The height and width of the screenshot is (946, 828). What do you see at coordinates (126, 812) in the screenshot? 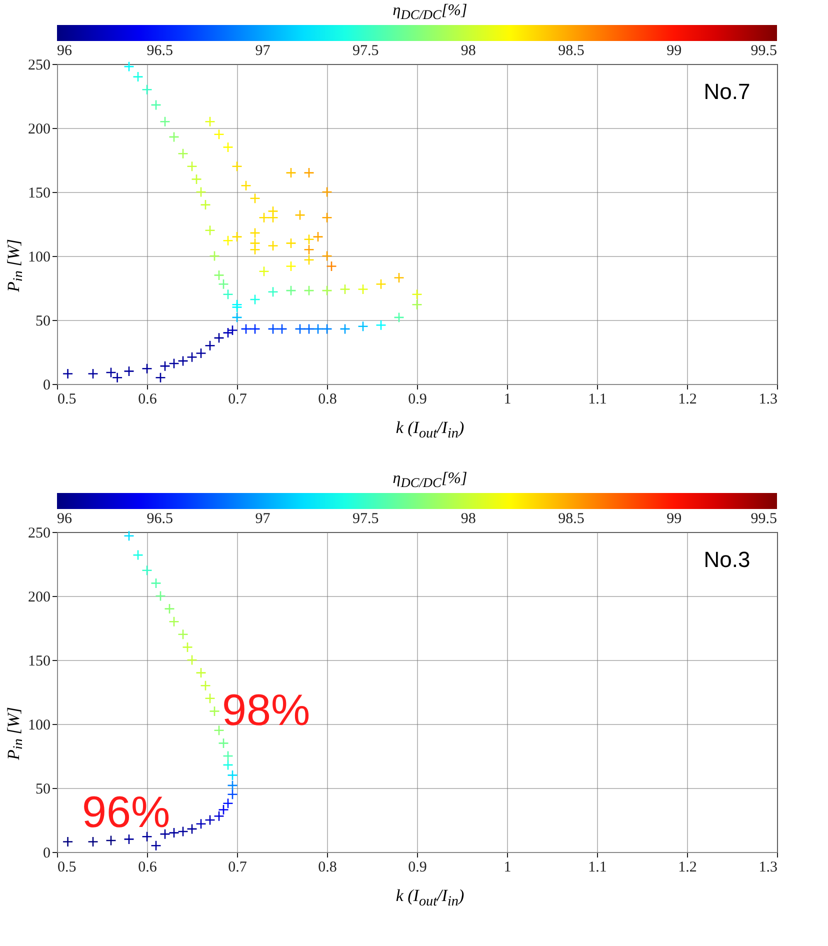
I see `annotation: 96%` at bounding box center [126, 812].